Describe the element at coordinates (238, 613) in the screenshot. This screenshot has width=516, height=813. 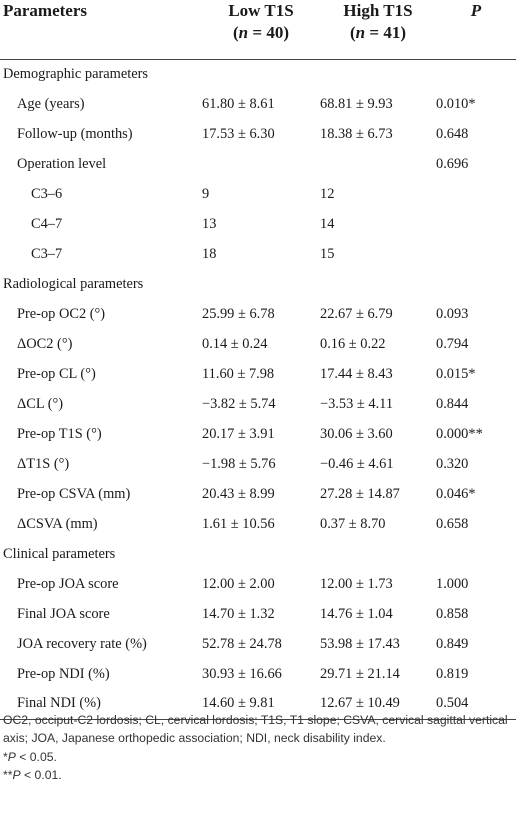
I see `row-low: 14.70 ± 1.32` at that location.